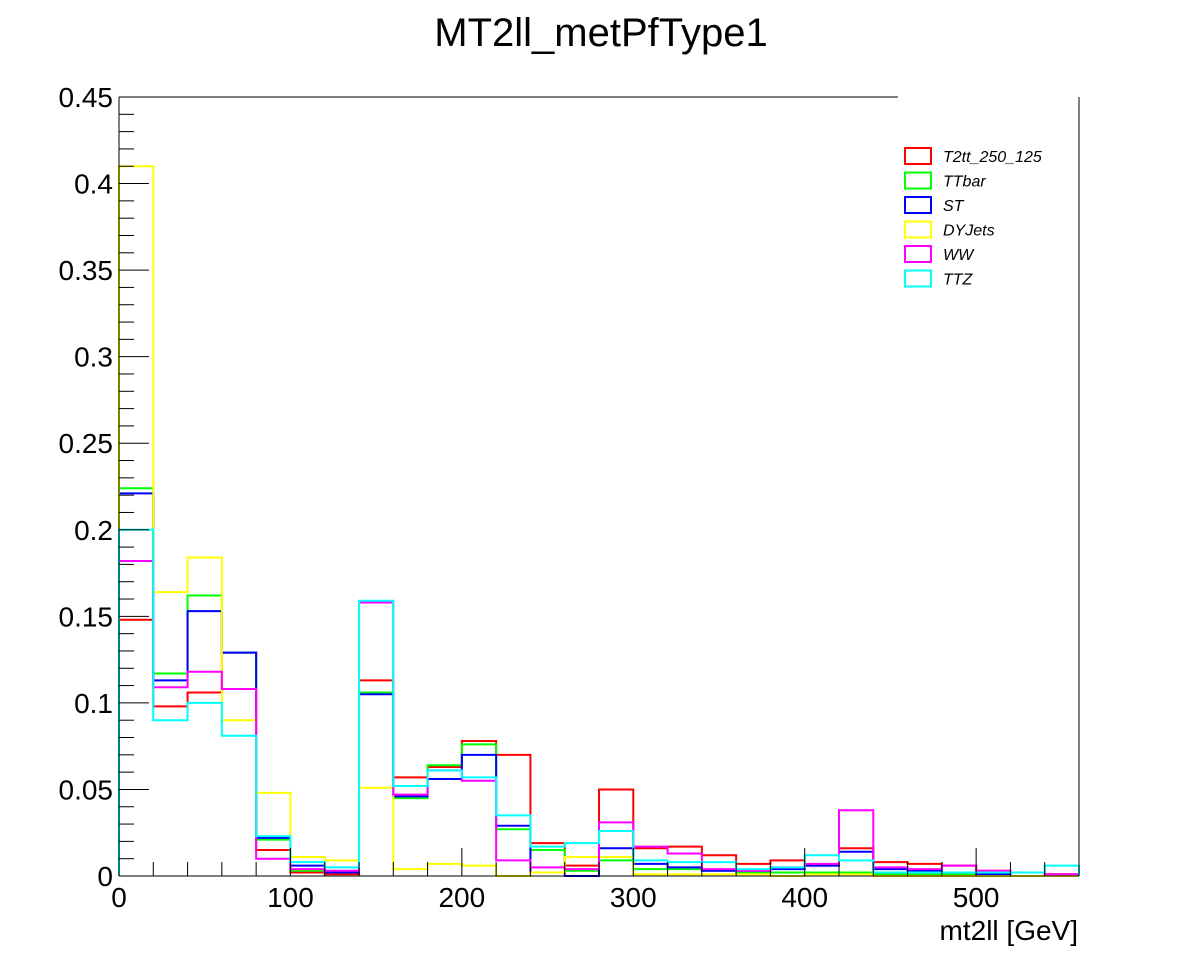 The height and width of the screenshot is (973, 1198). I want to click on legend-swatch-ww, so click(918, 254).